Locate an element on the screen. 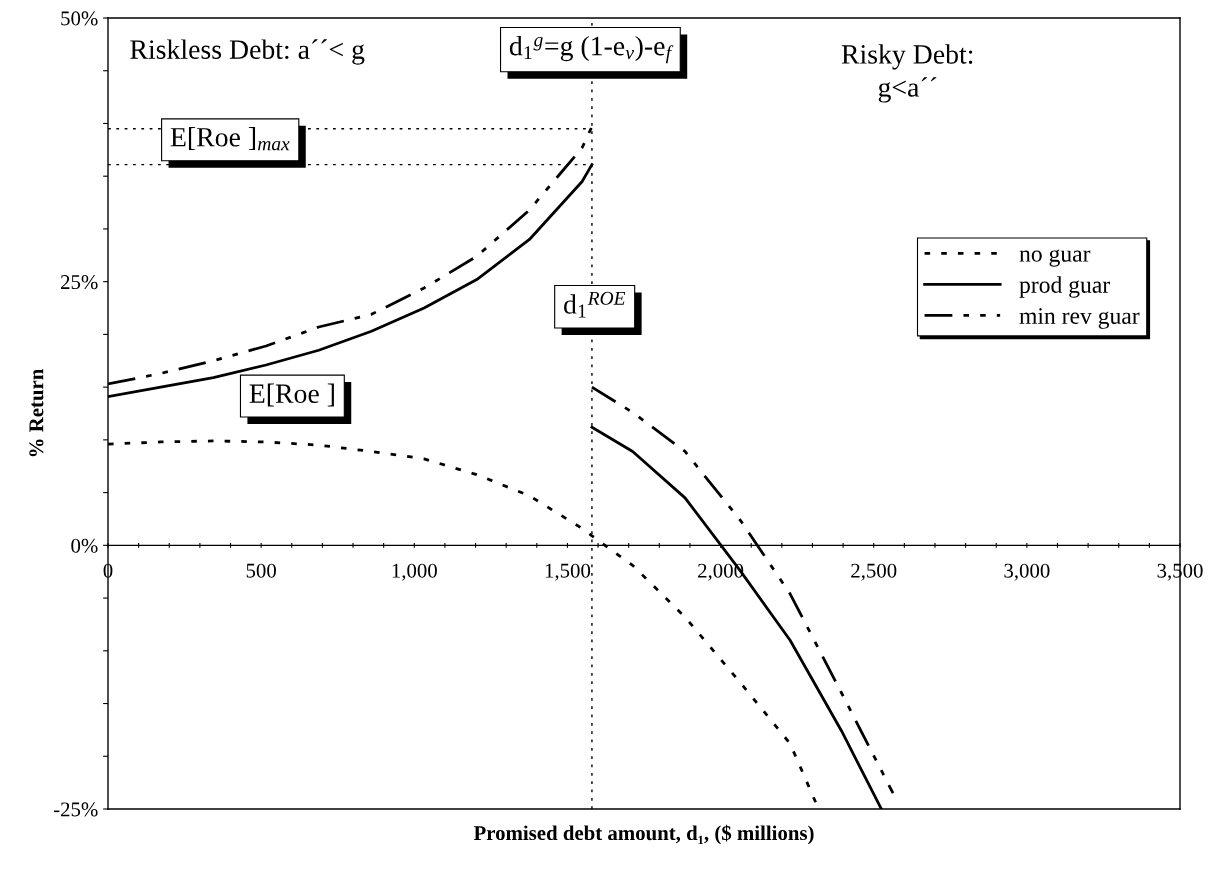 The image size is (1222, 873). legend-label: prod guar is located at coordinates (1064, 287).